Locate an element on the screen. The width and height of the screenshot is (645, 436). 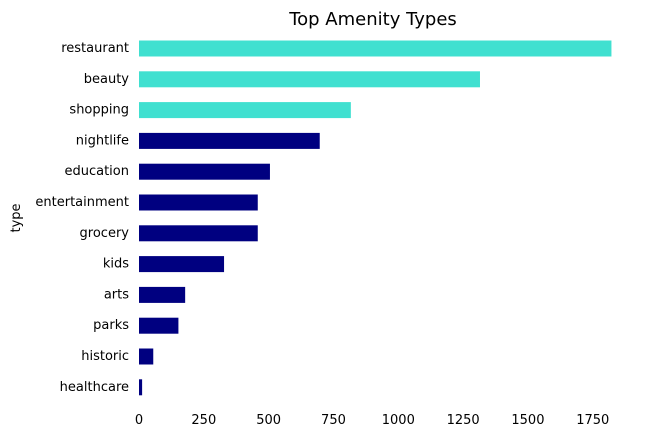
x-tick-label-250: 250 is located at coordinates (203, 420).